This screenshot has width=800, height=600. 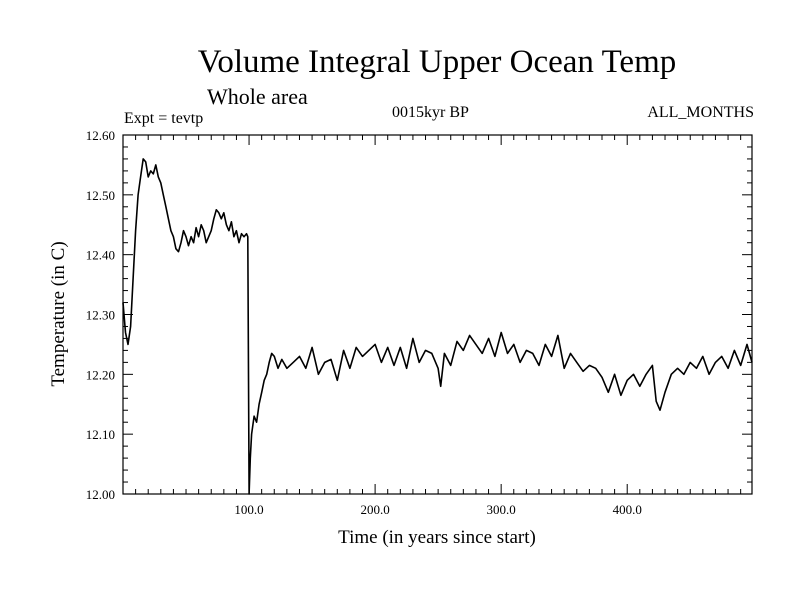 What do you see at coordinates (100, 255) in the screenshot?
I see `y-tick-label: 12.40` at bounding box center [100, 255].